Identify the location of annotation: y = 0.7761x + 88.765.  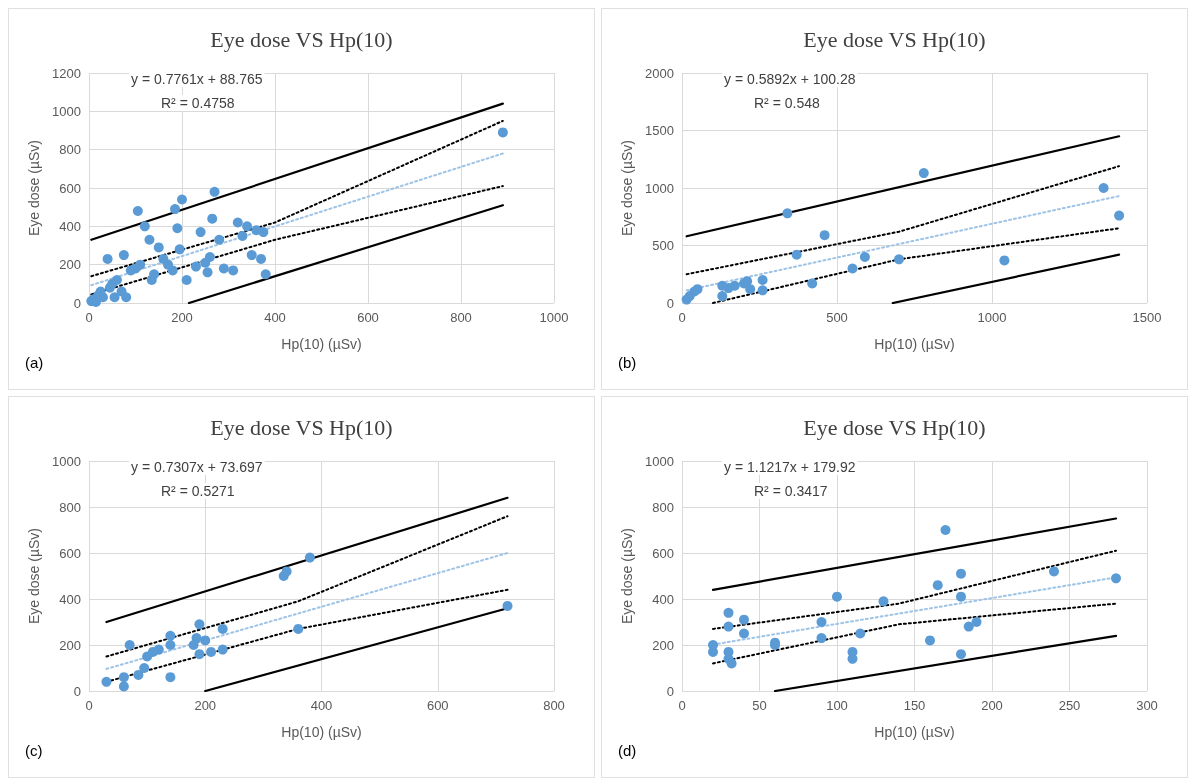
(197, 79).